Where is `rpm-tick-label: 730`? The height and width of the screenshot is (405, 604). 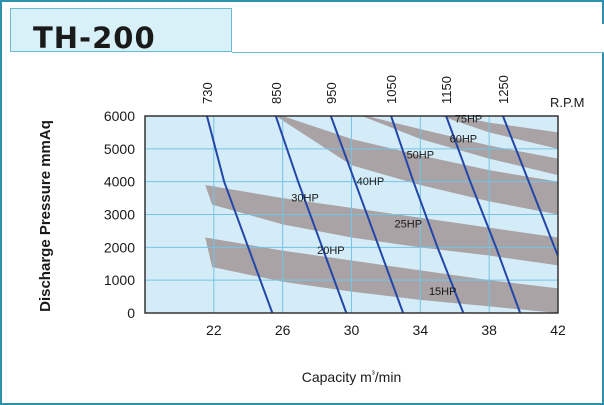 rpm-tick-label: 730 is located at coordinates (207, 93).